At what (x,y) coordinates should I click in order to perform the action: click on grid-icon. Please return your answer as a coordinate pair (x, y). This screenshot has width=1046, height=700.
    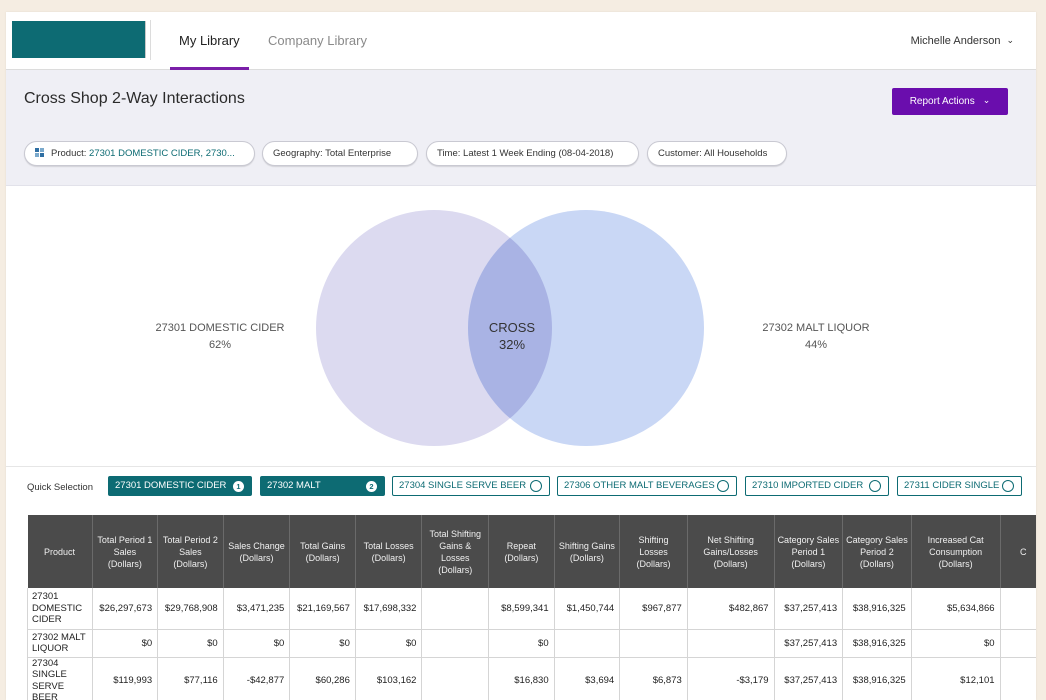
    Looking at the image, I should click on (39, 152).